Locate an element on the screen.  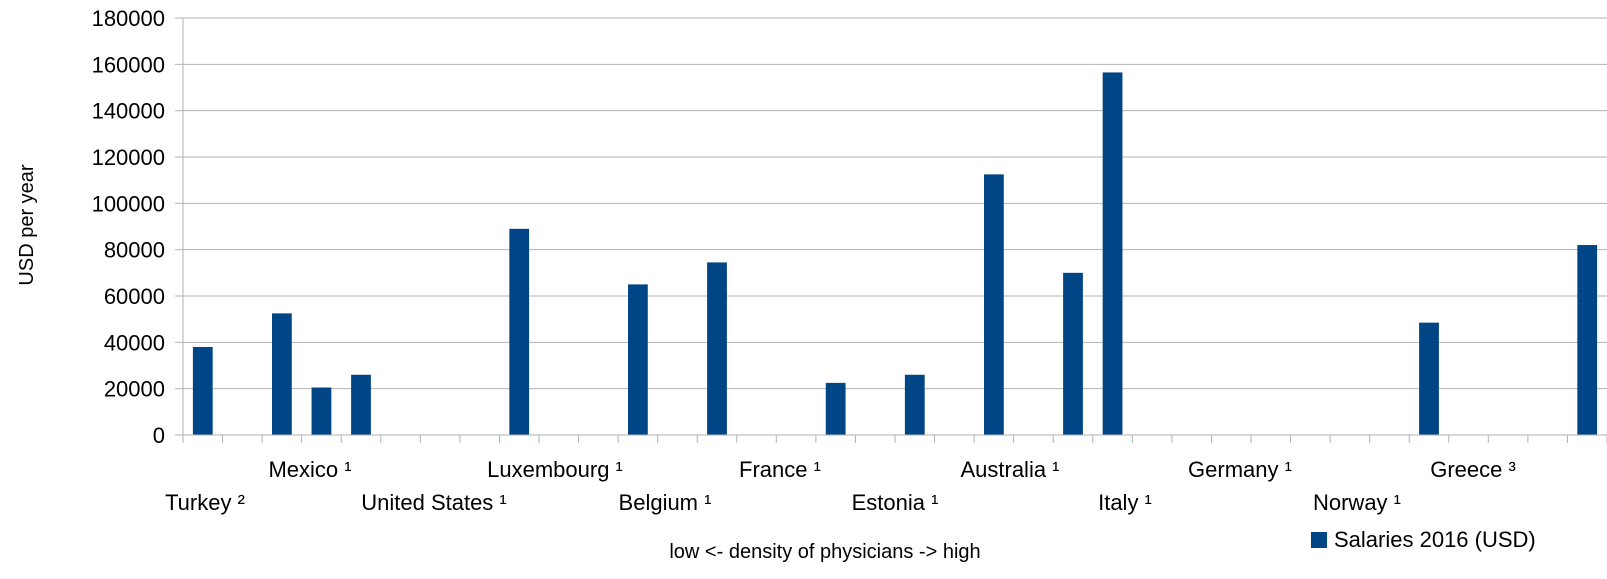
x-tick-label: Greece ³ is located at coordinates (1473, 469).